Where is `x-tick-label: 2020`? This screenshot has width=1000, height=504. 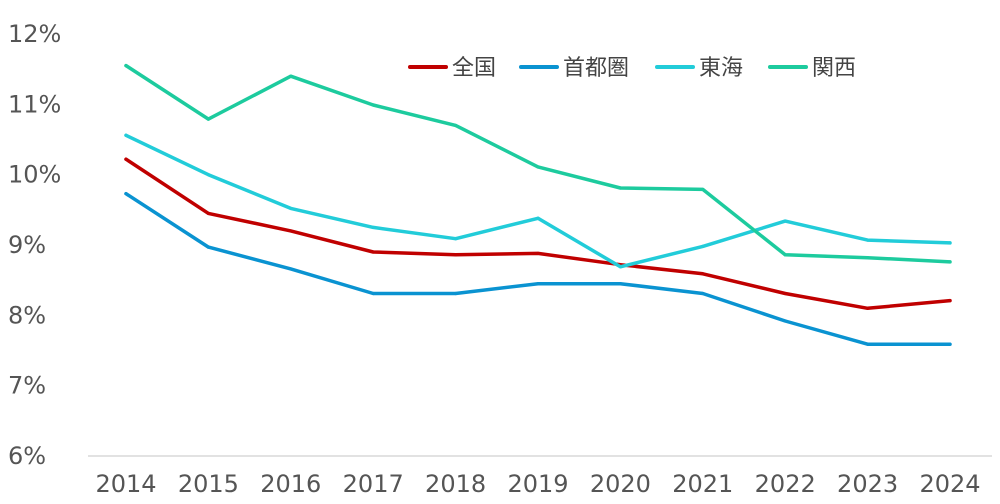 x-tick-label: 2020 is located at coordinates (620, 484).